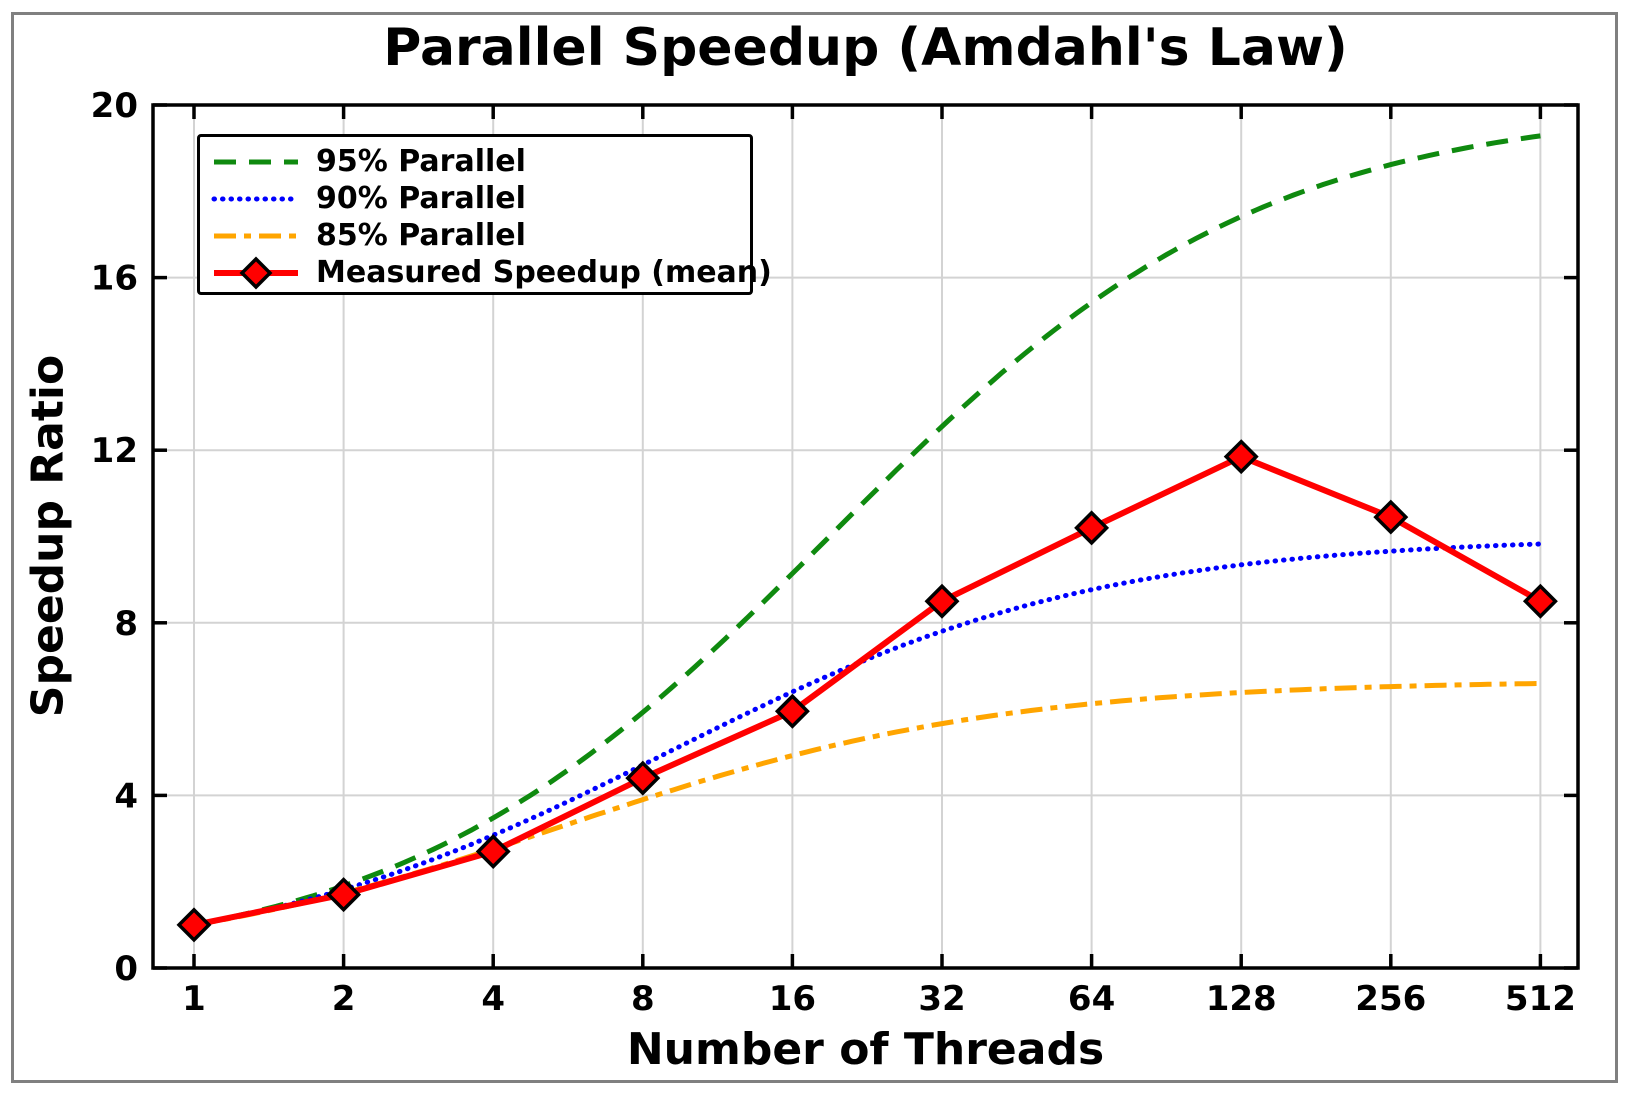 The image size is (1633, 1105). What do you see at coordinates (114, 279) in the screenshot?
I see `y-tick-label: 16` at bounding box center [114, 279].